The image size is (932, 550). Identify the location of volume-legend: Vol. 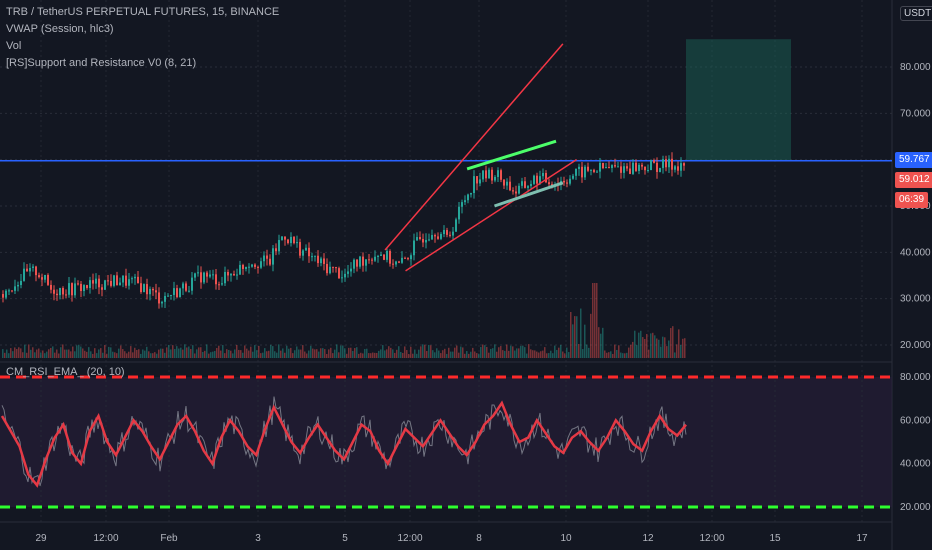
(14, 46).